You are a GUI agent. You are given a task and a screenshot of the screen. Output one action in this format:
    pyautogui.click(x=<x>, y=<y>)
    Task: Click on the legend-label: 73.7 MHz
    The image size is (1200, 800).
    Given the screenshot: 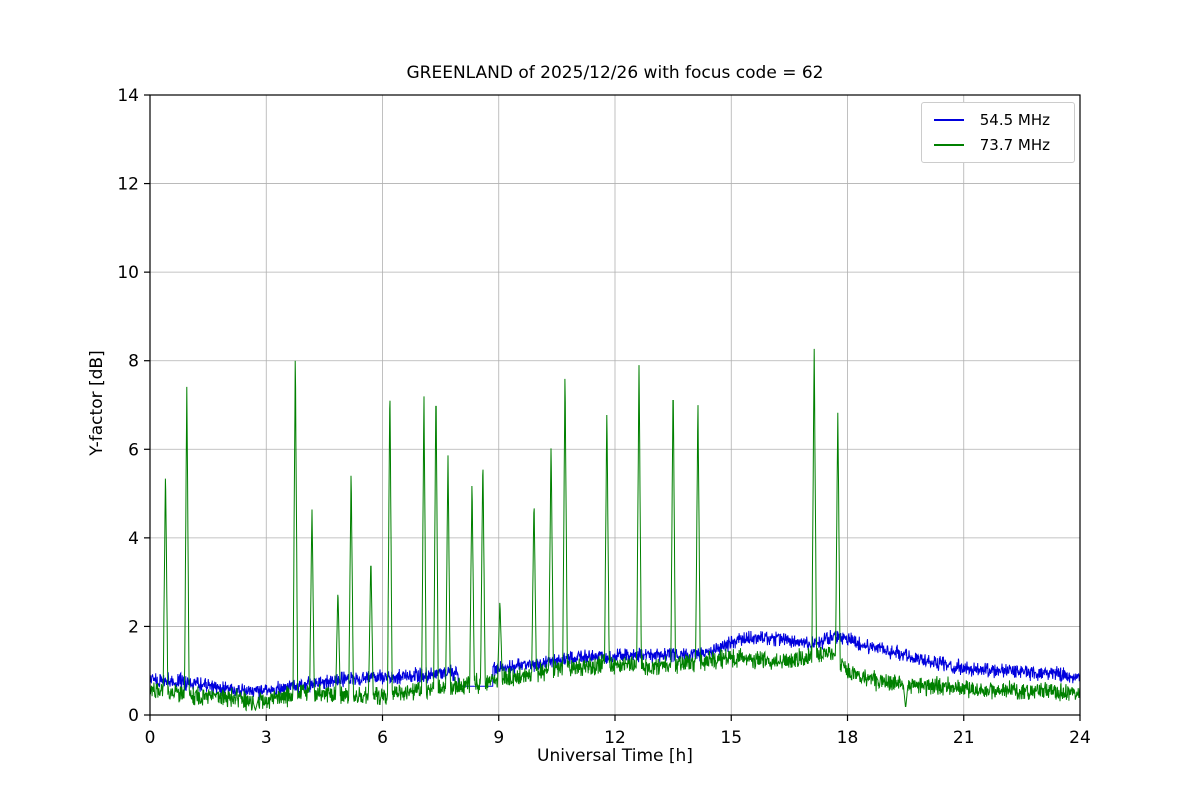 What is the action you would take?
    pyautogui.click(x=1014, y=145)
    